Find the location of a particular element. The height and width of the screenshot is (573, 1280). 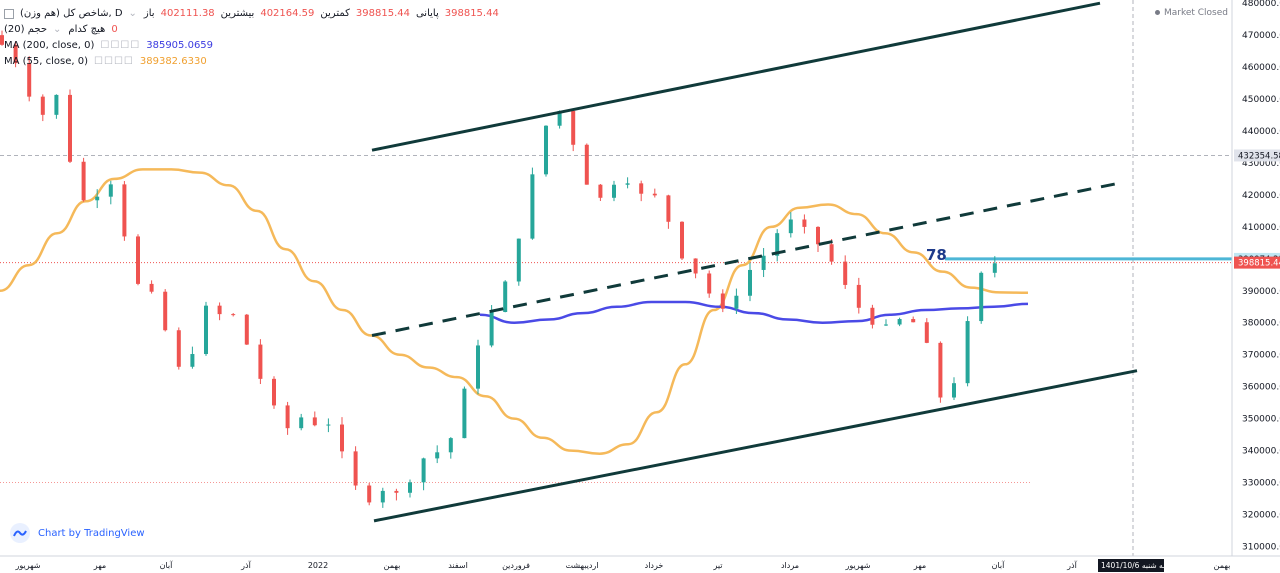

time-tick-label: تیر is located at coordinates (717, 565).